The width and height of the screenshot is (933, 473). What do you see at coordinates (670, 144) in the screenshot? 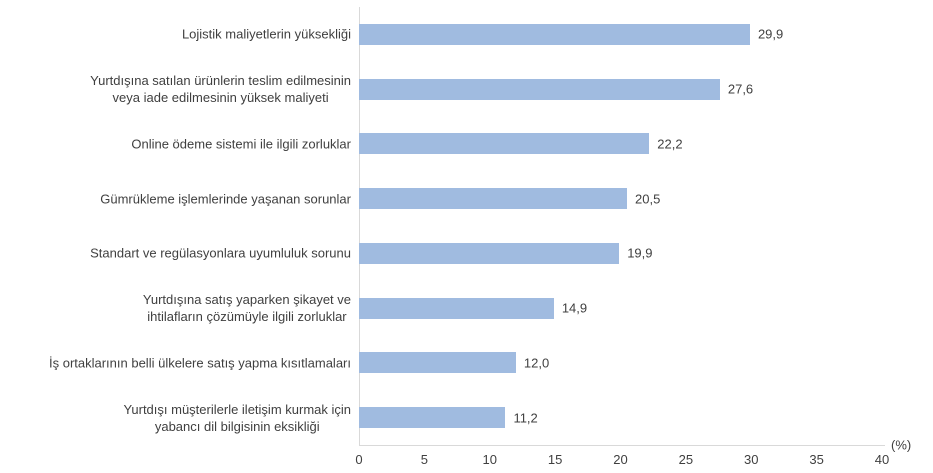
I see `value-label: 22,2` at bounding box center [670, 144].